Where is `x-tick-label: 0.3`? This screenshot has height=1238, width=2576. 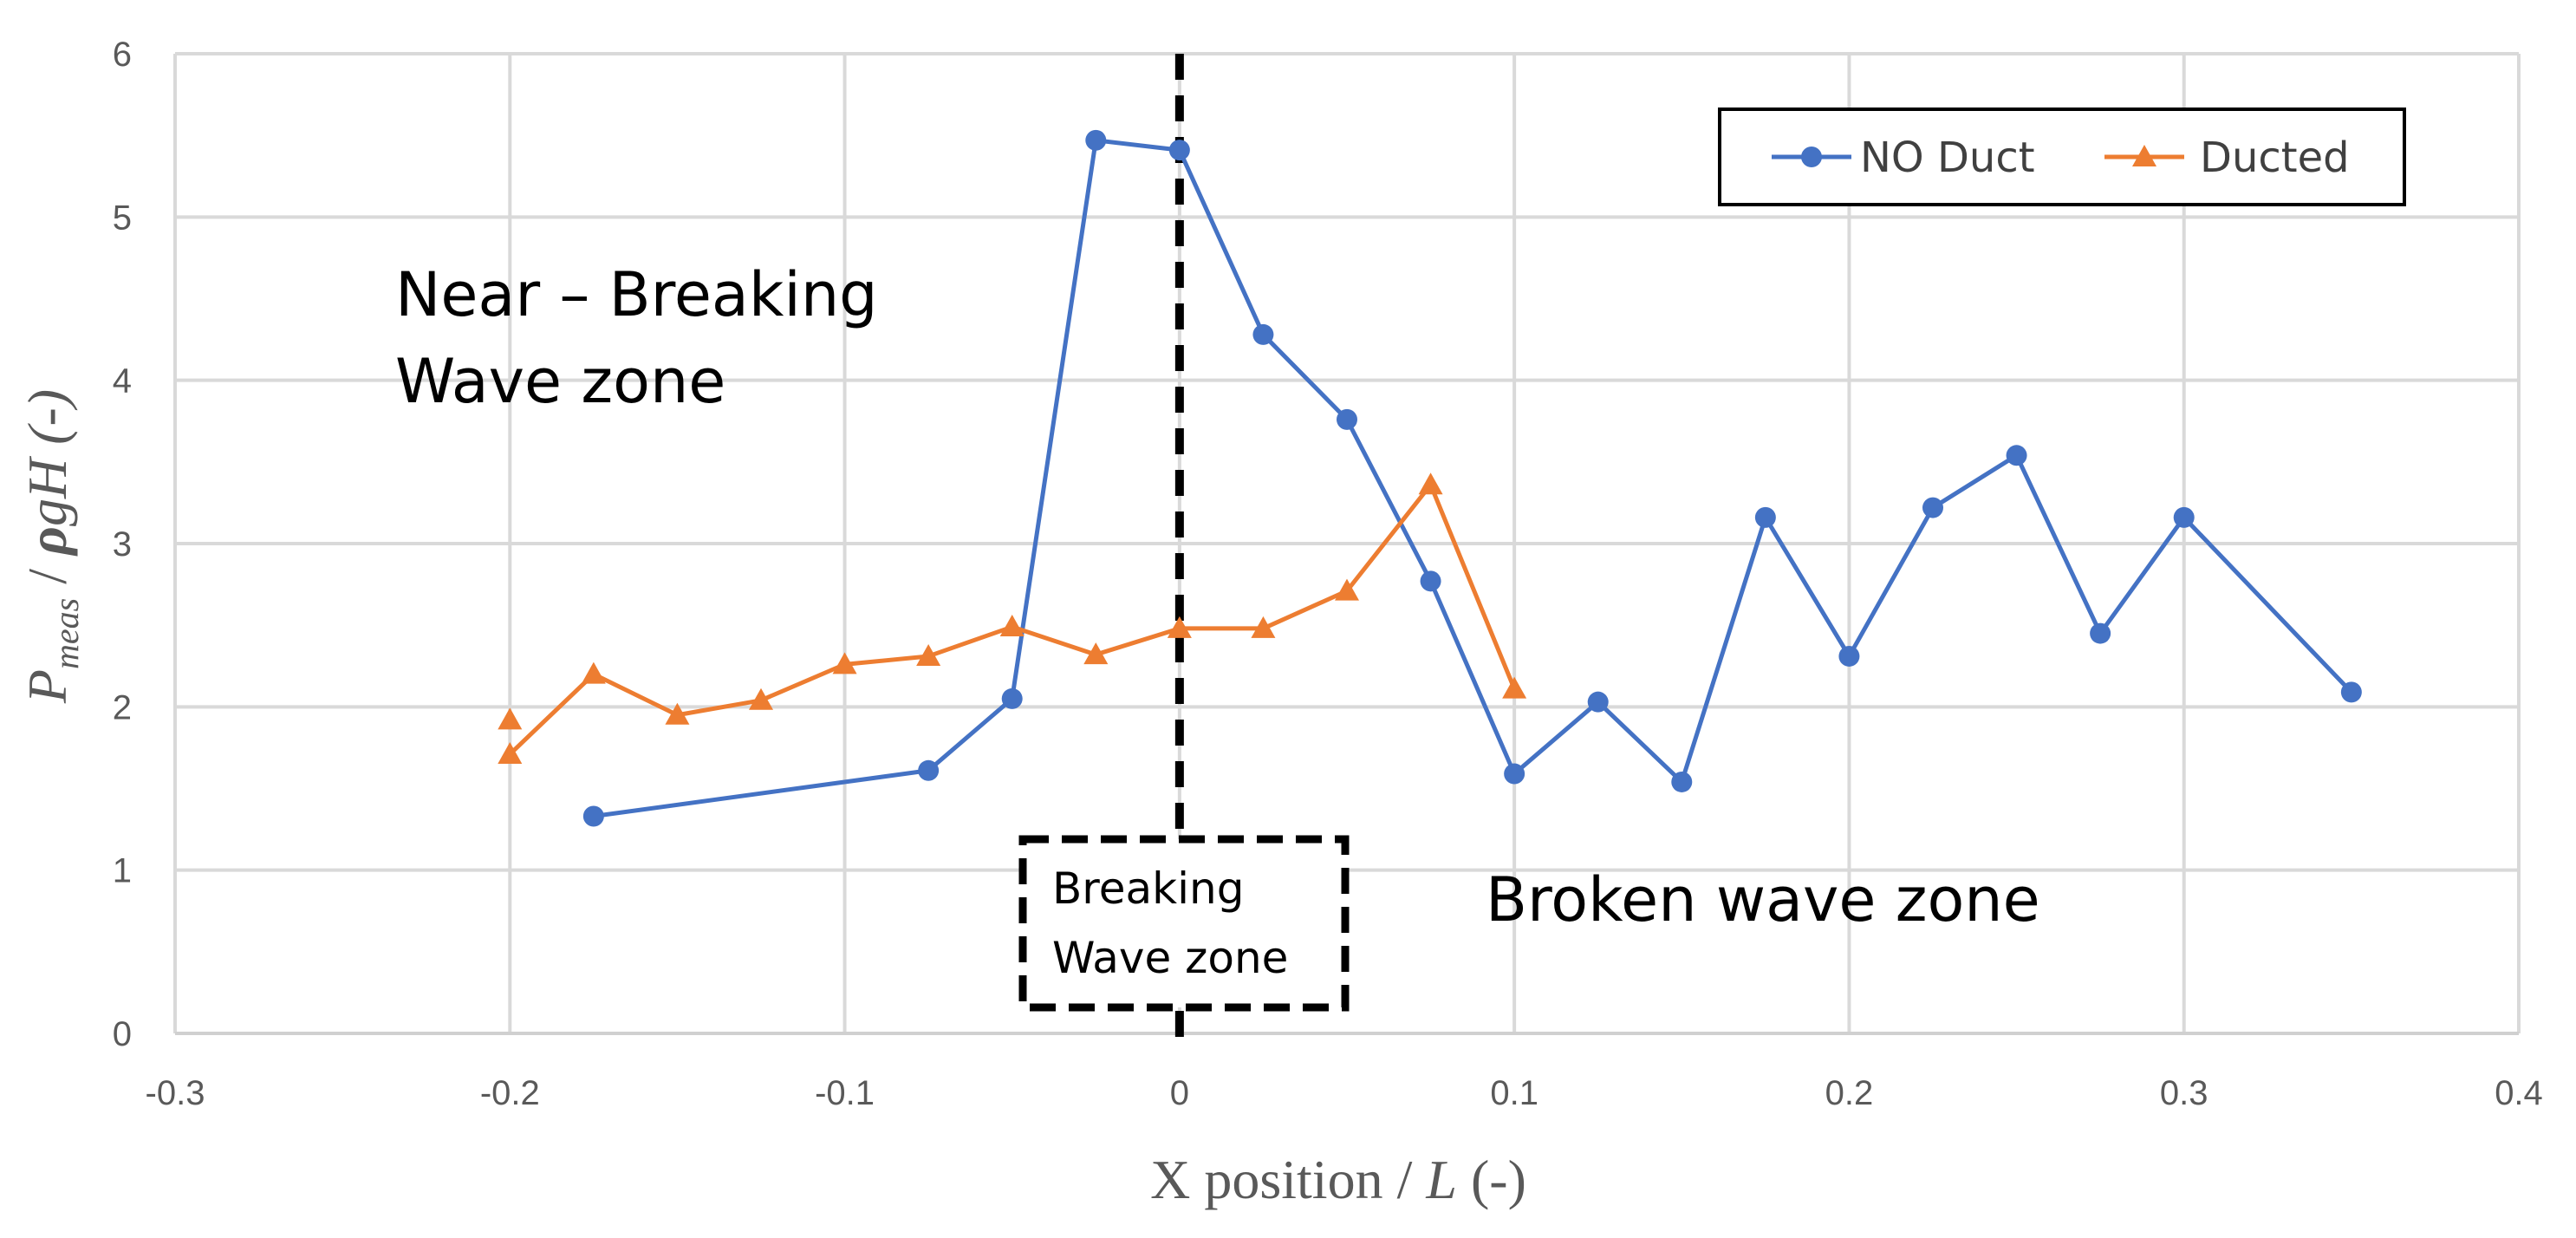 x-tick-label: 0.3 is located at coordinates (2184, 1093).